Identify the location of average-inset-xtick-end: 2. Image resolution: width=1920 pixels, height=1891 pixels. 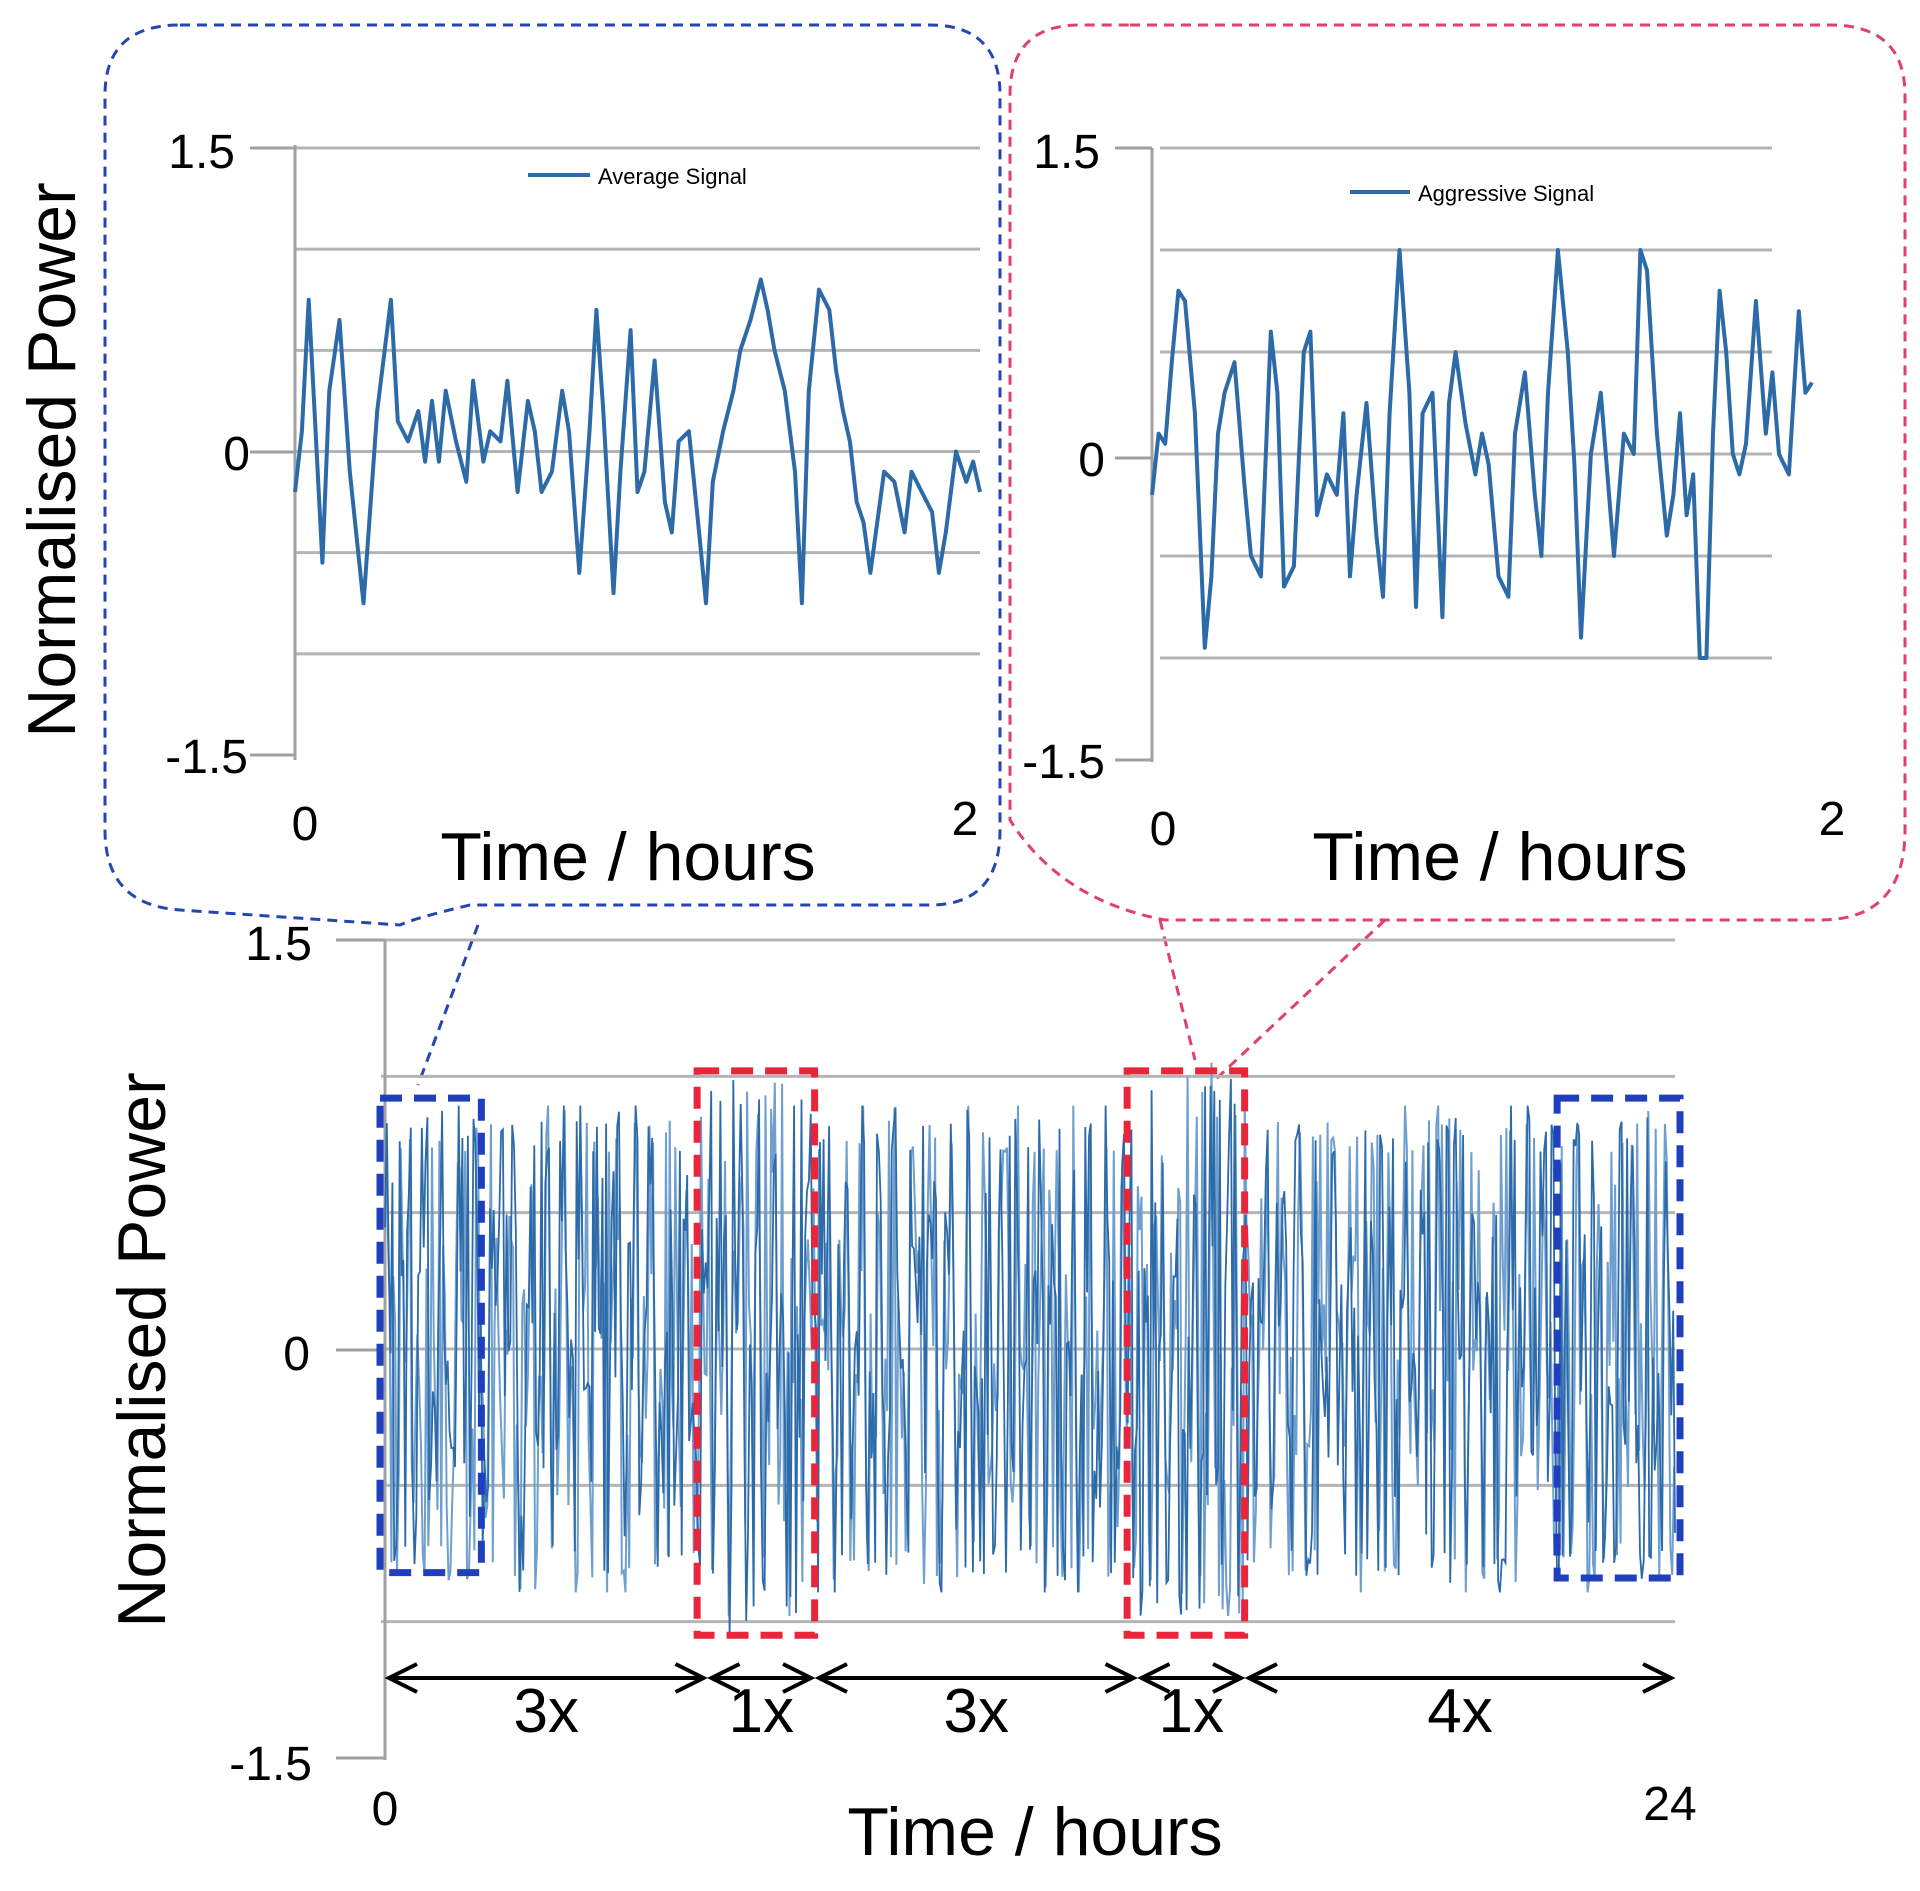
(965, 819).